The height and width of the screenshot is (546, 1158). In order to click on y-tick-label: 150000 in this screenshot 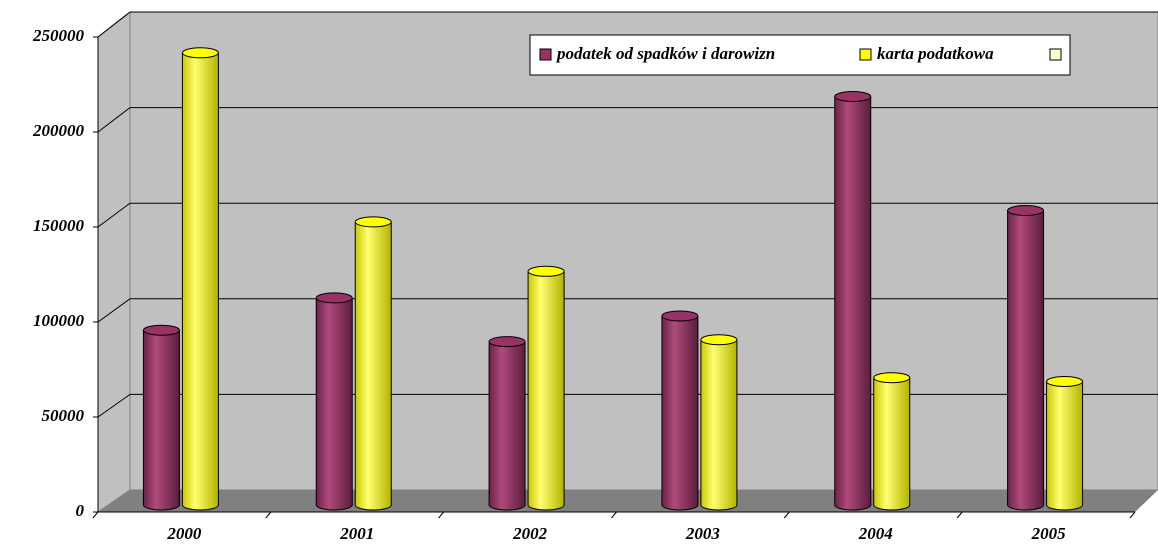, I will do `click(59, 225)`.